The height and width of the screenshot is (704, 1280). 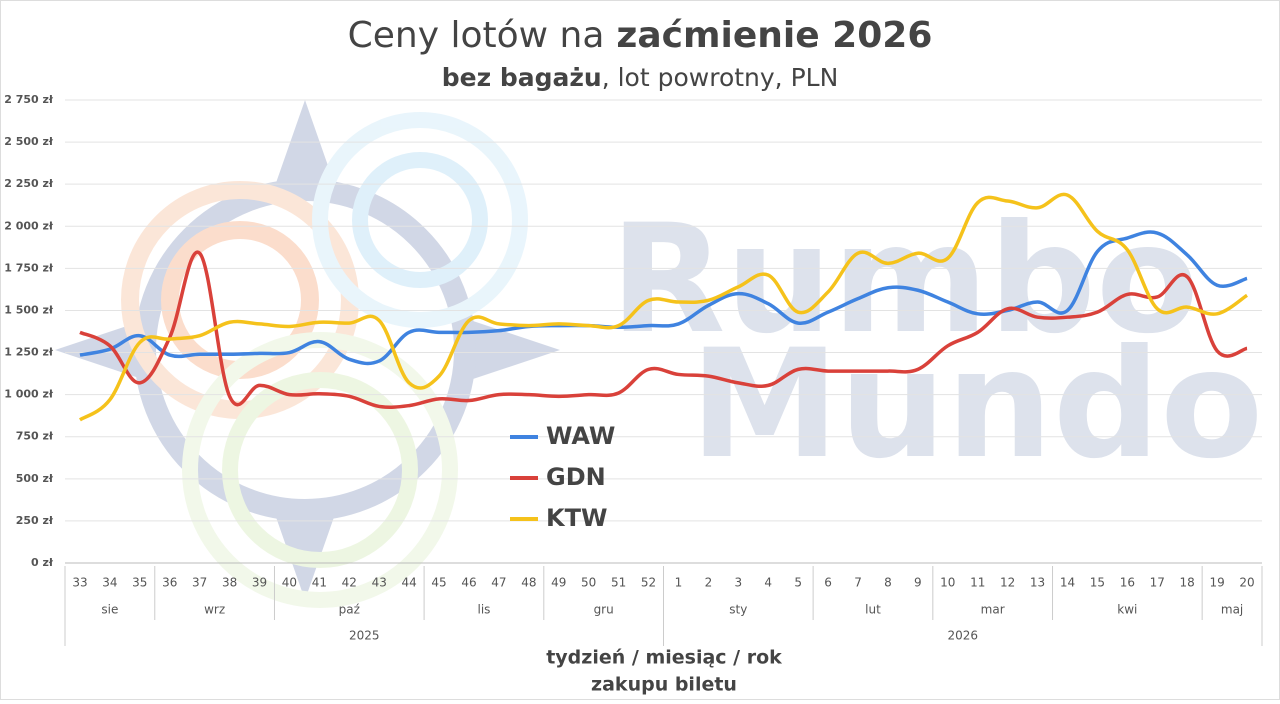 What do you see at coordinates (664, 658) in the screenshot?
I see `x-axis-title: tydzień / miesiąc / rok` at bounding box center [664, 658].